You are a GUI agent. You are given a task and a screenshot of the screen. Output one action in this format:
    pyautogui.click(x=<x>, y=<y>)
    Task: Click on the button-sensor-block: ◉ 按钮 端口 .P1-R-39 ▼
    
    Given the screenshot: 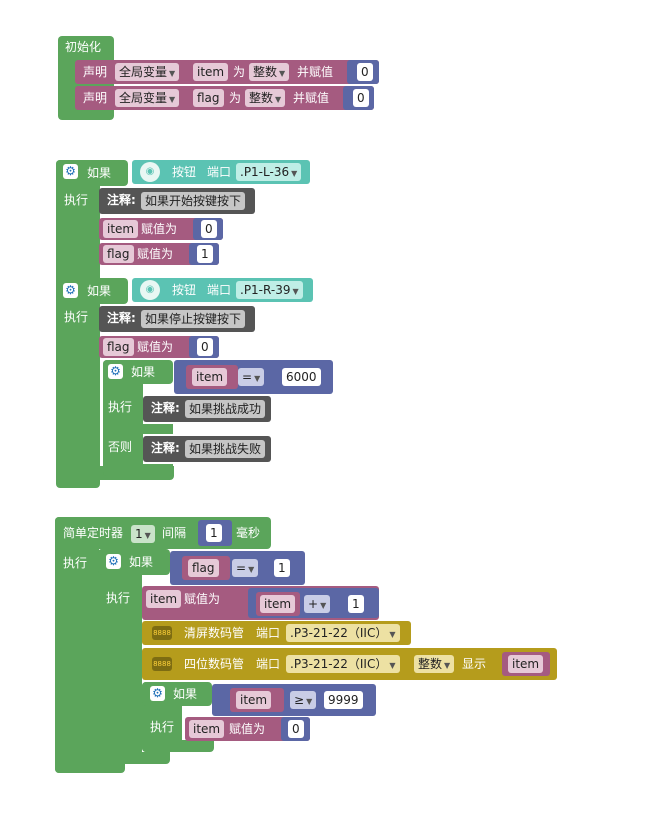 What is the action you would take?
    pyautogui.click(x=222, y=290)
    